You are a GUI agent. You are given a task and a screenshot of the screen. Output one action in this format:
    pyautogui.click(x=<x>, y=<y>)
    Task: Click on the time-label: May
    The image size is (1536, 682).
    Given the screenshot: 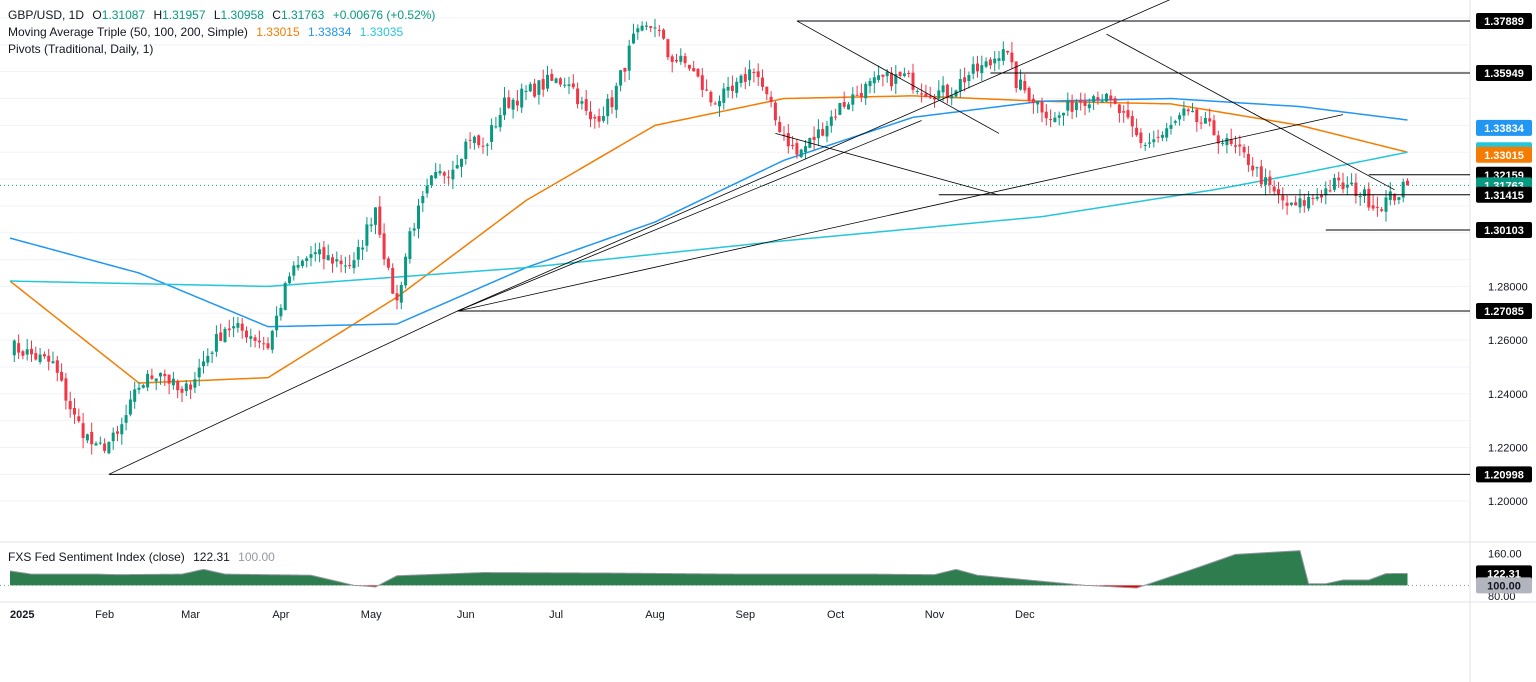 What is the action you would take?
    pyautogui.click(x=371, y=615)
    